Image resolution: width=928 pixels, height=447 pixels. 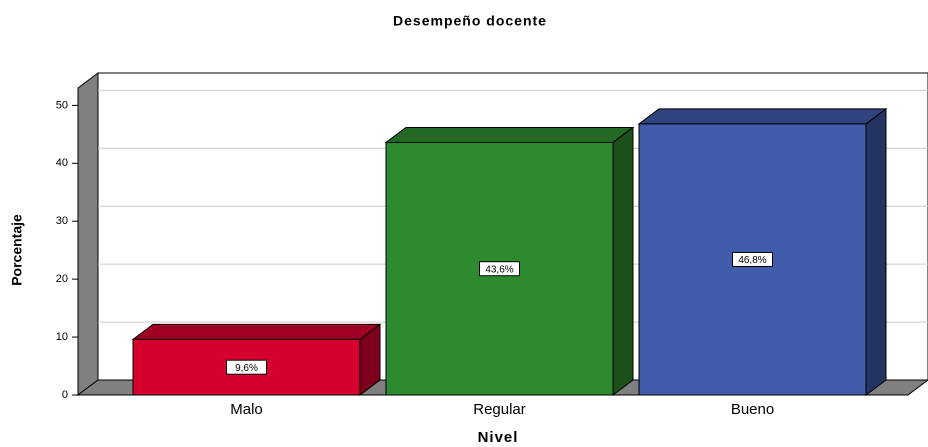 What do you see at coordinates (499, 409) in the screenshot?
I see `x-tick-label: Regular` at bounding box center [499, 409].